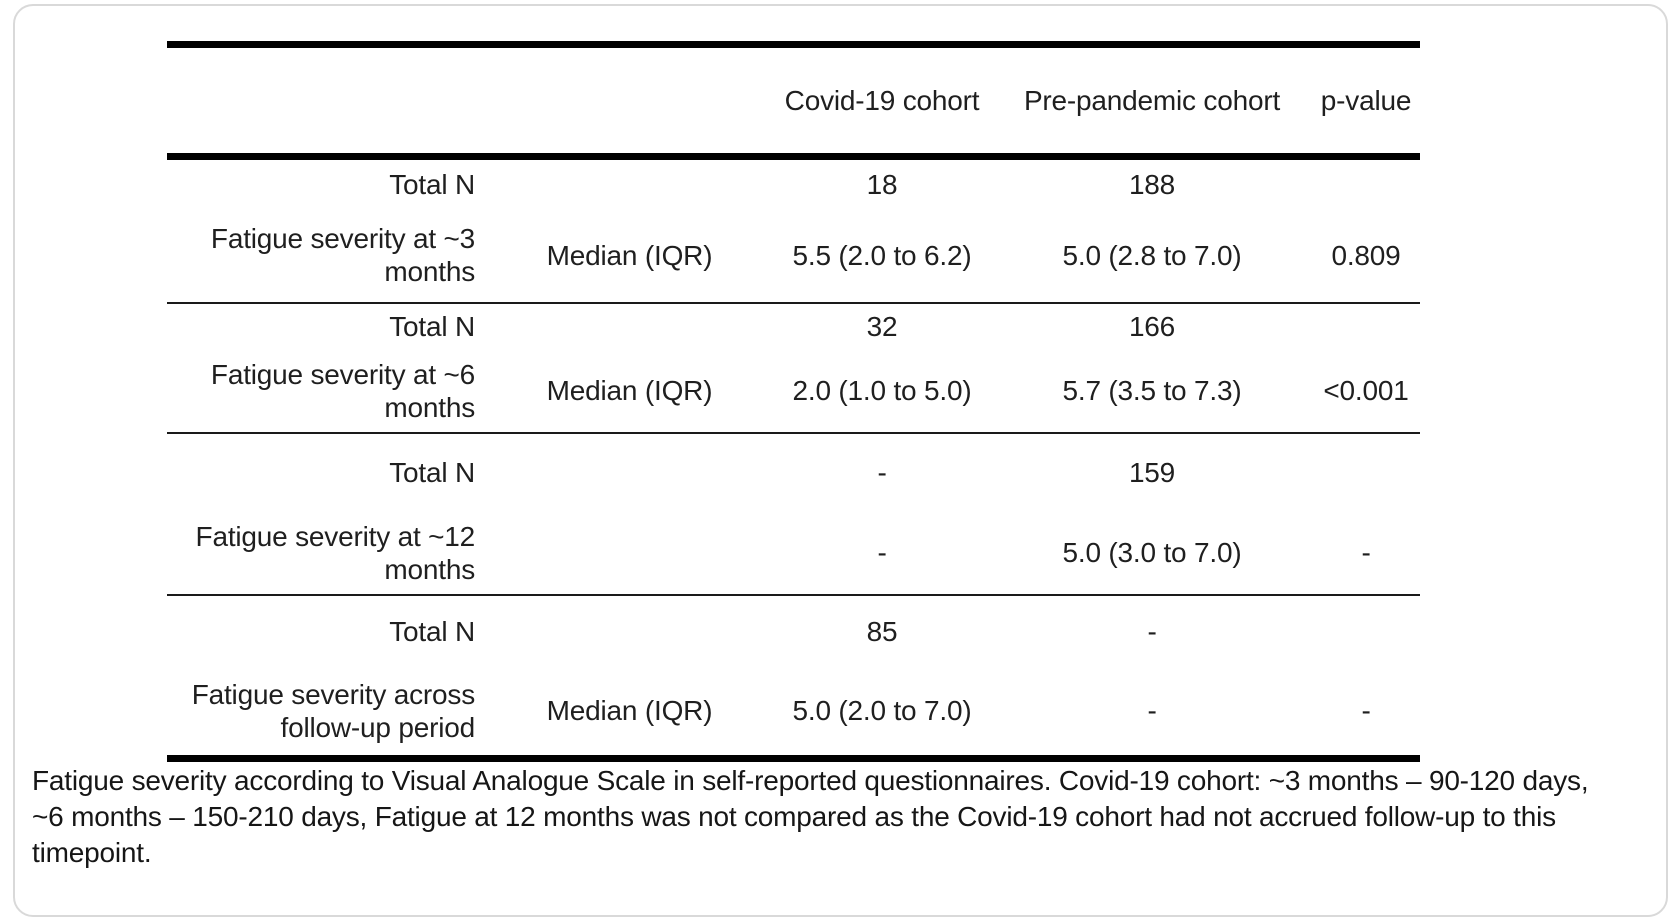 Image resolution: width=1675 pixels, height=920 pixels. What do you see at coordinates (882, 255) in the screenshot?
I see `table-cell: 5.5 (2.0 to 6.2)` at bounding box center [882, 255].